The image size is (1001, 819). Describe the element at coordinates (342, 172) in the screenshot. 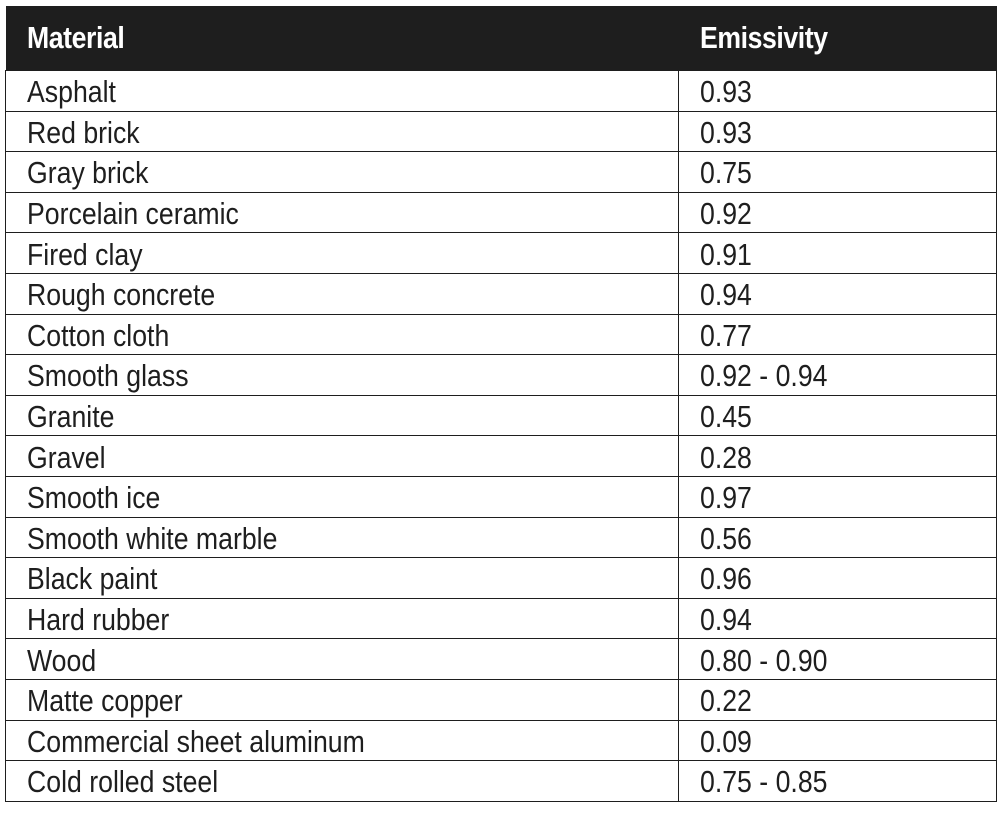

I see `material-cell: Gray brick` at that location.